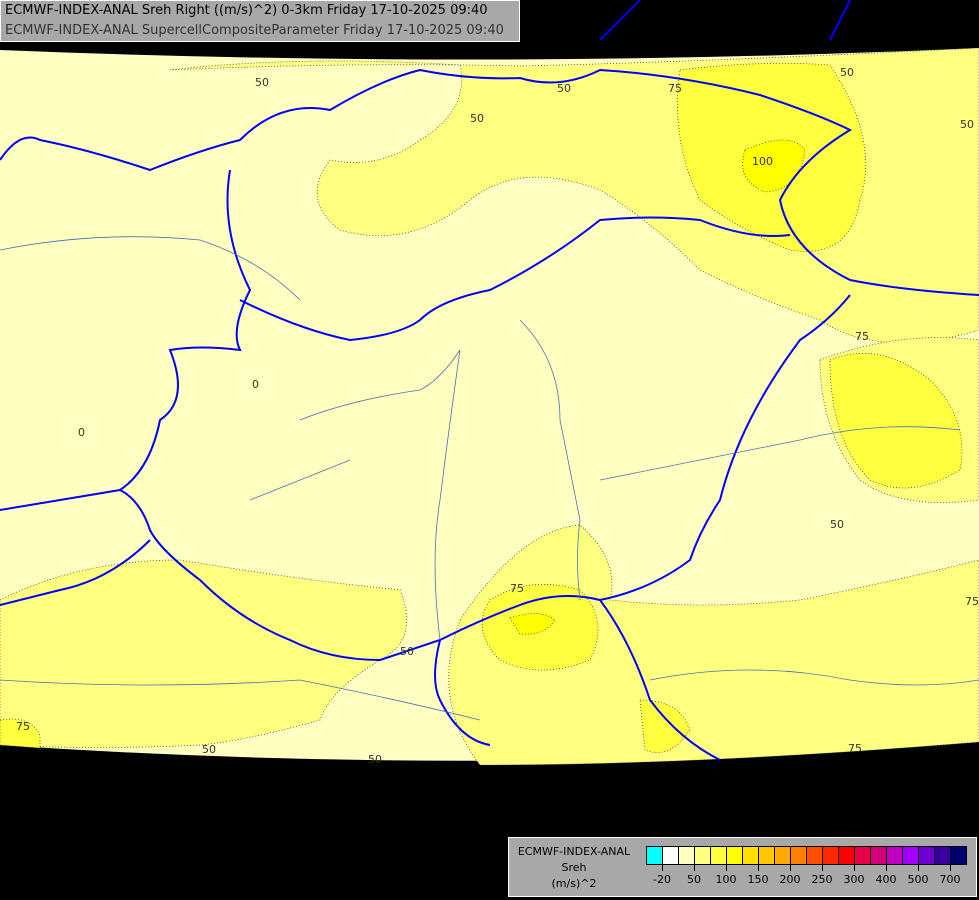  Describe the element at coordinates (574, 883) in the screenshot. I see `legend-unit: (m/s)^2` at that location.